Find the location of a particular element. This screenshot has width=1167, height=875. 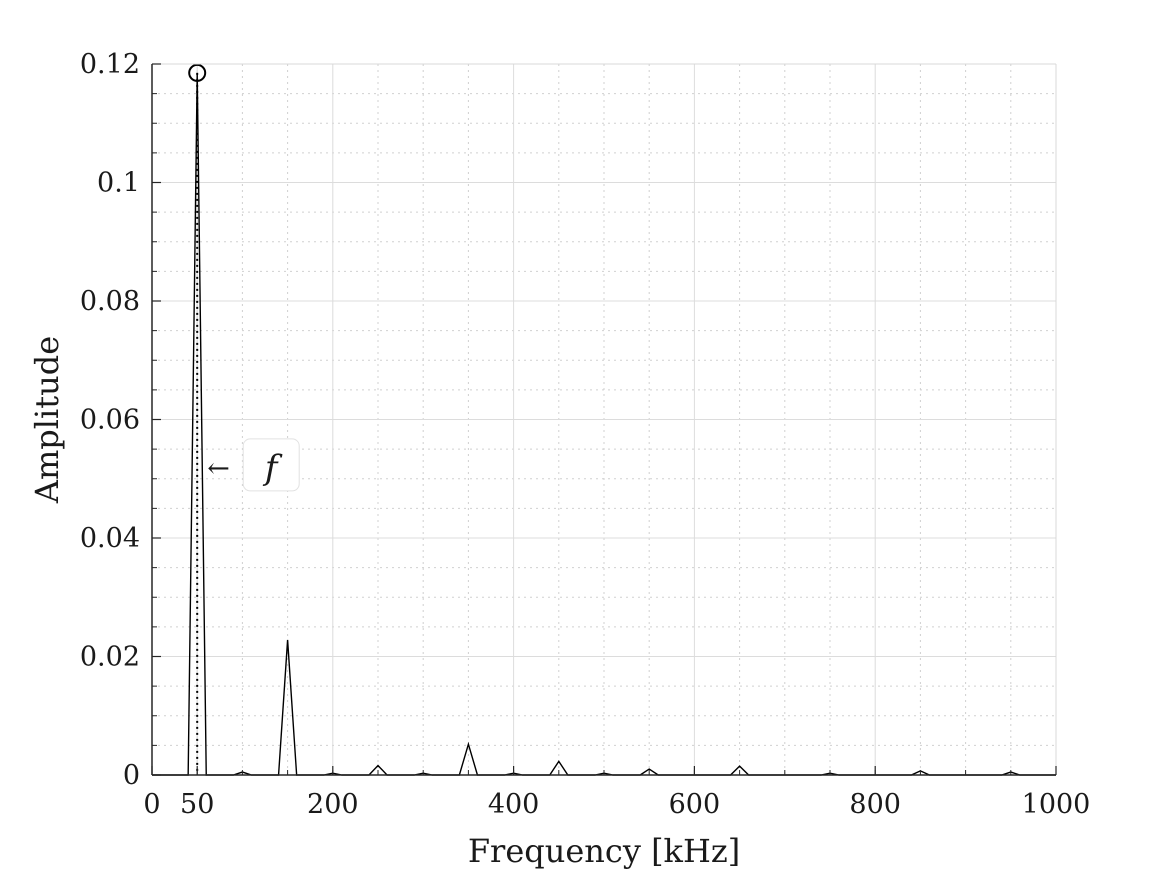

x-tick-label: 50 is located at coordinates (197, 804).